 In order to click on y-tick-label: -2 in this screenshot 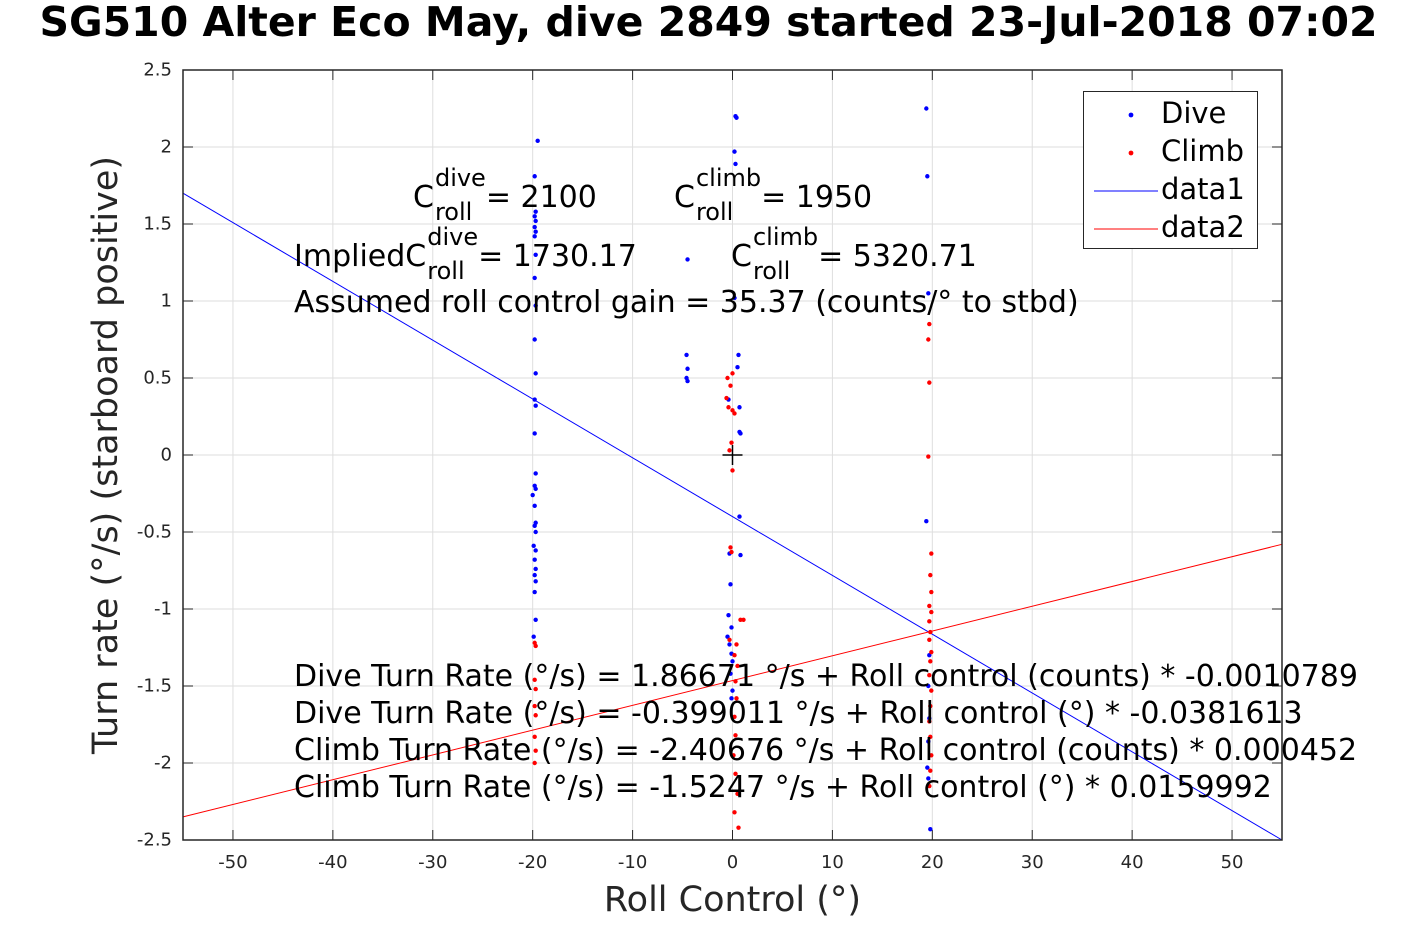, I will do `click(163, 763)`.